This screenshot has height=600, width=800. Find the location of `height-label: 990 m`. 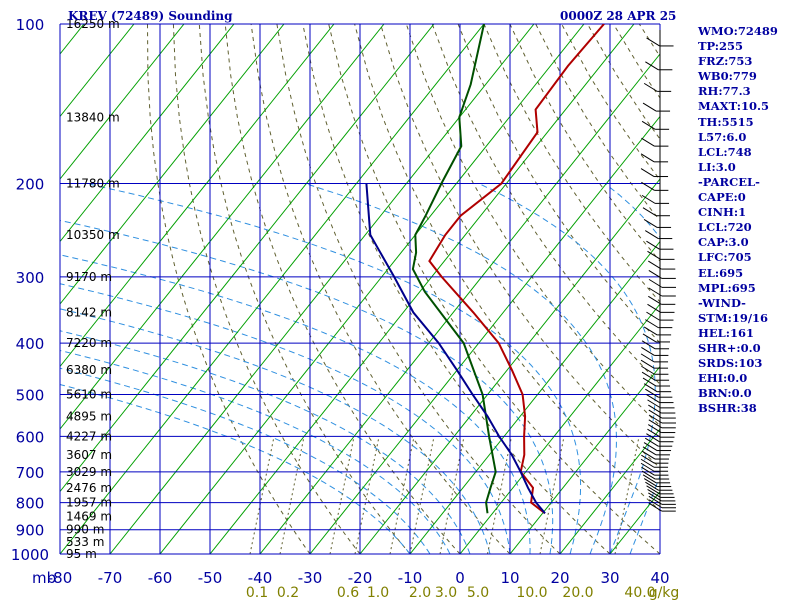

height-label: 990 m is located at coordinates (85, 530).